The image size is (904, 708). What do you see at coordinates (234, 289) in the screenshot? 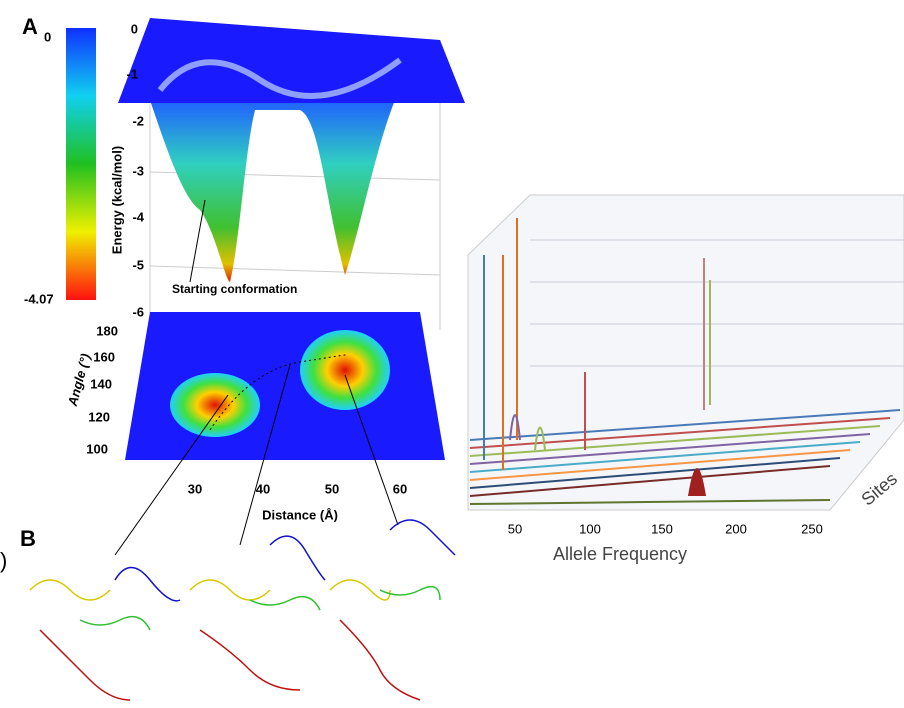
I see `annotation: Starting conformation` at bounding box center [234, 289].